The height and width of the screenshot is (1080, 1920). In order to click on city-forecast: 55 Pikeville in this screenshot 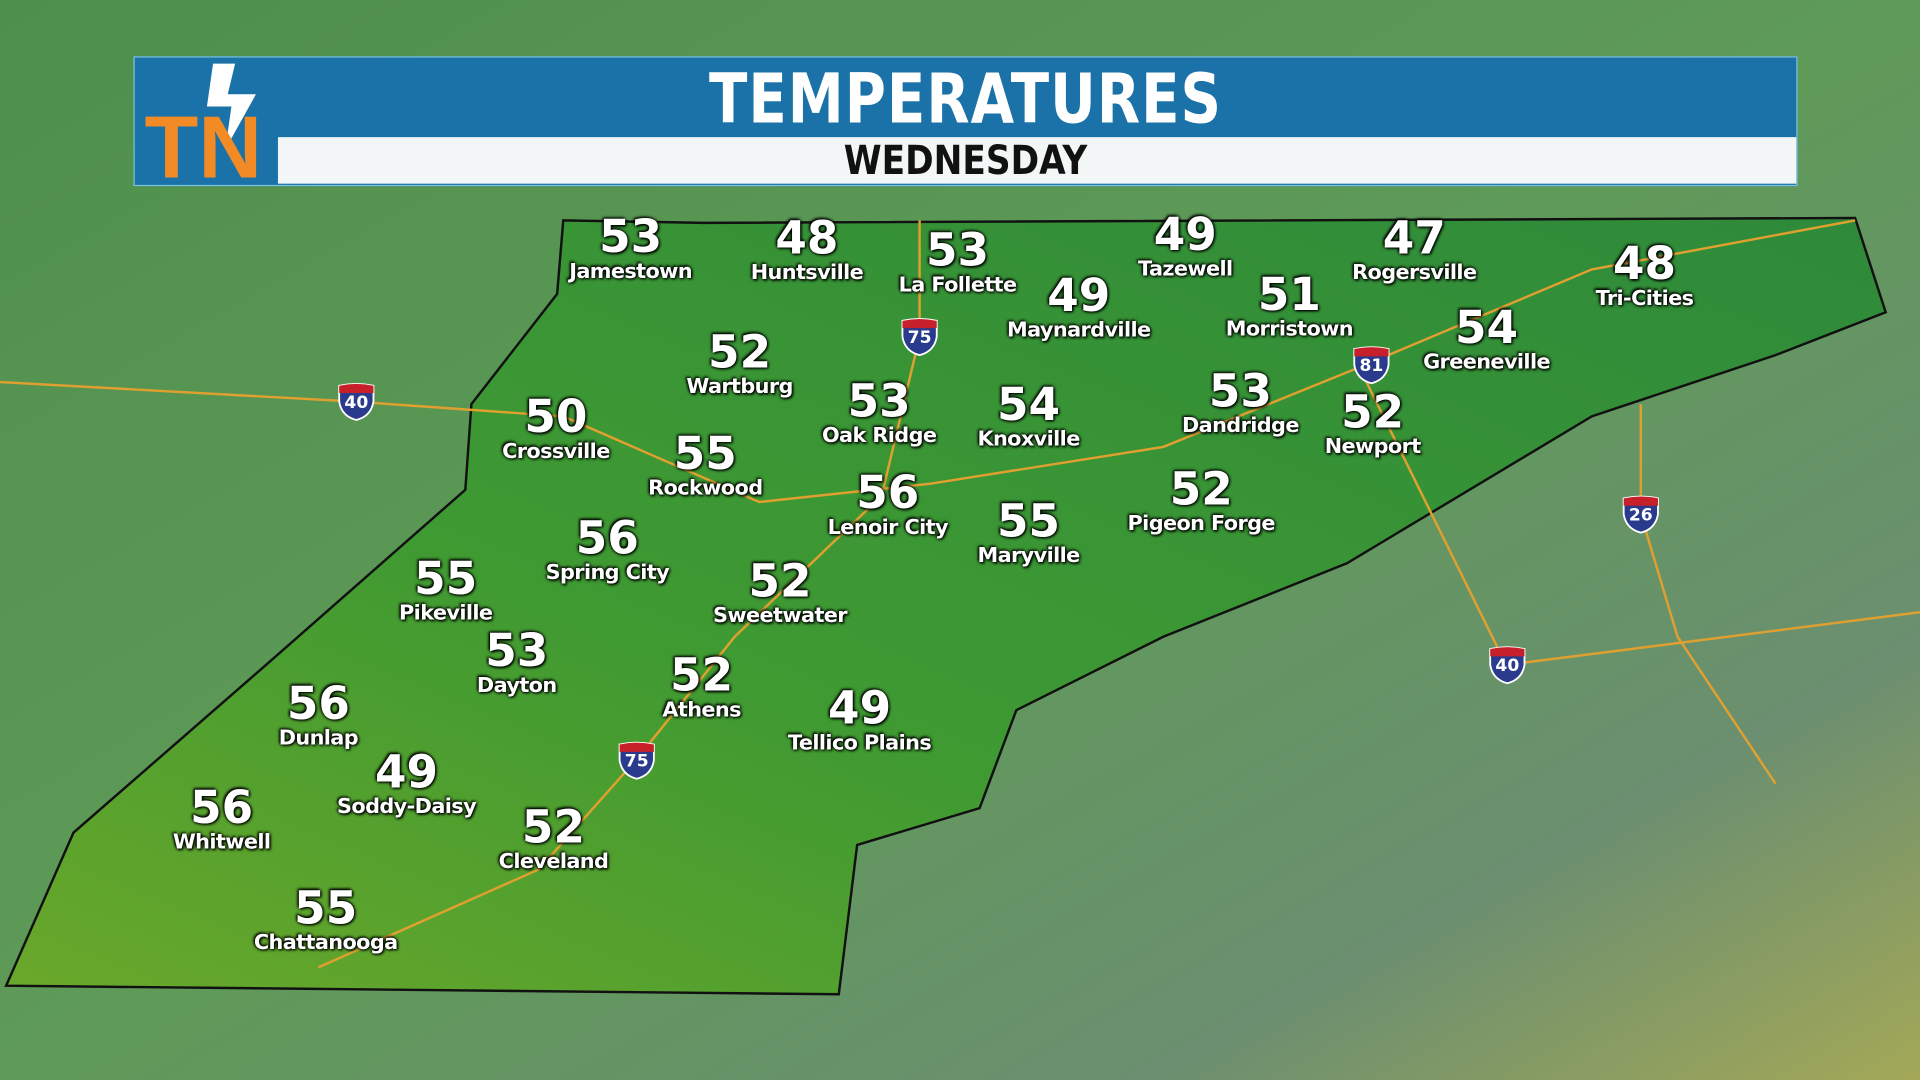, I will do `click(446, 589)`.